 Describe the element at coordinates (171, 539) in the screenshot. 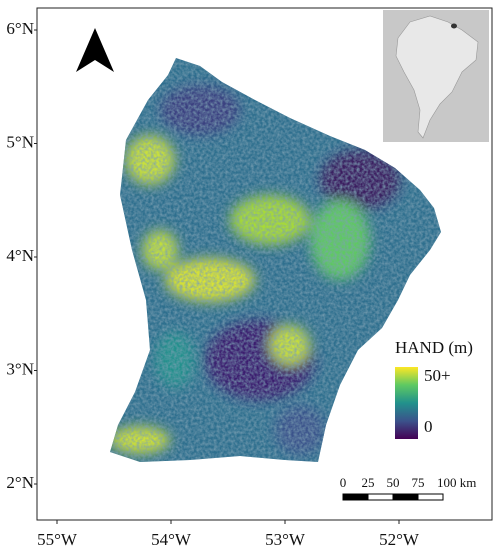

I see `lon-label: 54°W` at that location.